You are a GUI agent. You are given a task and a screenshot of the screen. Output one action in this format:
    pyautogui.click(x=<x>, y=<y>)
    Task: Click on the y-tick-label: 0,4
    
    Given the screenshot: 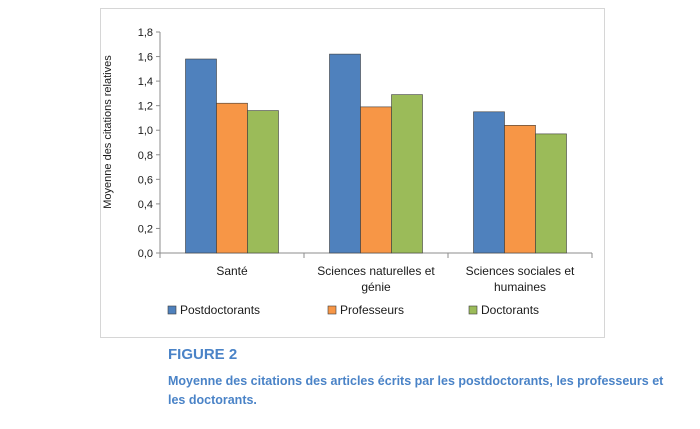 What is the action you would take?
    pyautogui.click(x=145, y=205)
    